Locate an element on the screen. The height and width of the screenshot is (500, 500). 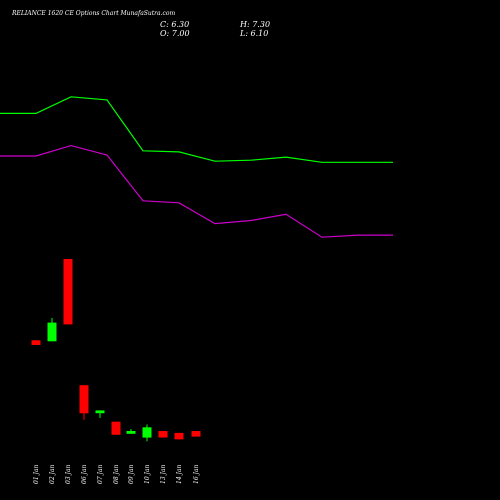
x-tick-label: 14 Jan is located at coordinates (179, 474).